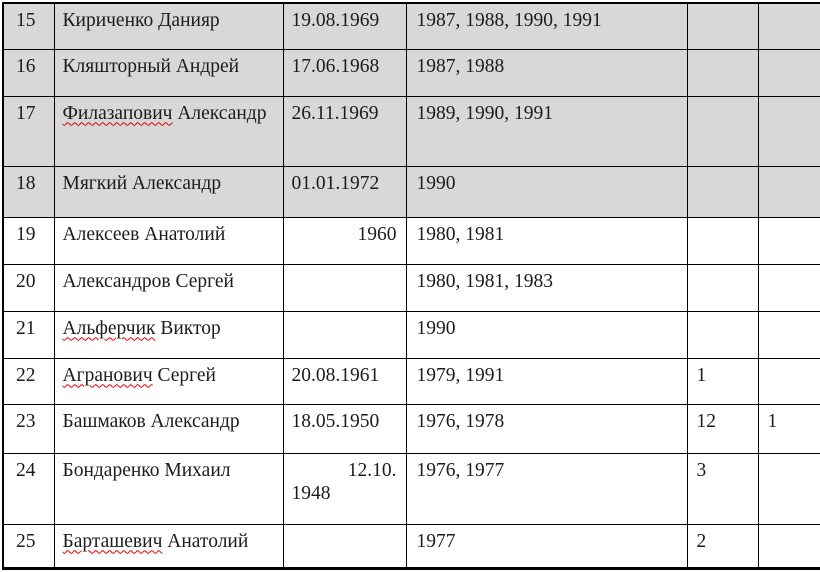  I want to click on cell-birthdate: 20.08.1961, so click(344, 381).